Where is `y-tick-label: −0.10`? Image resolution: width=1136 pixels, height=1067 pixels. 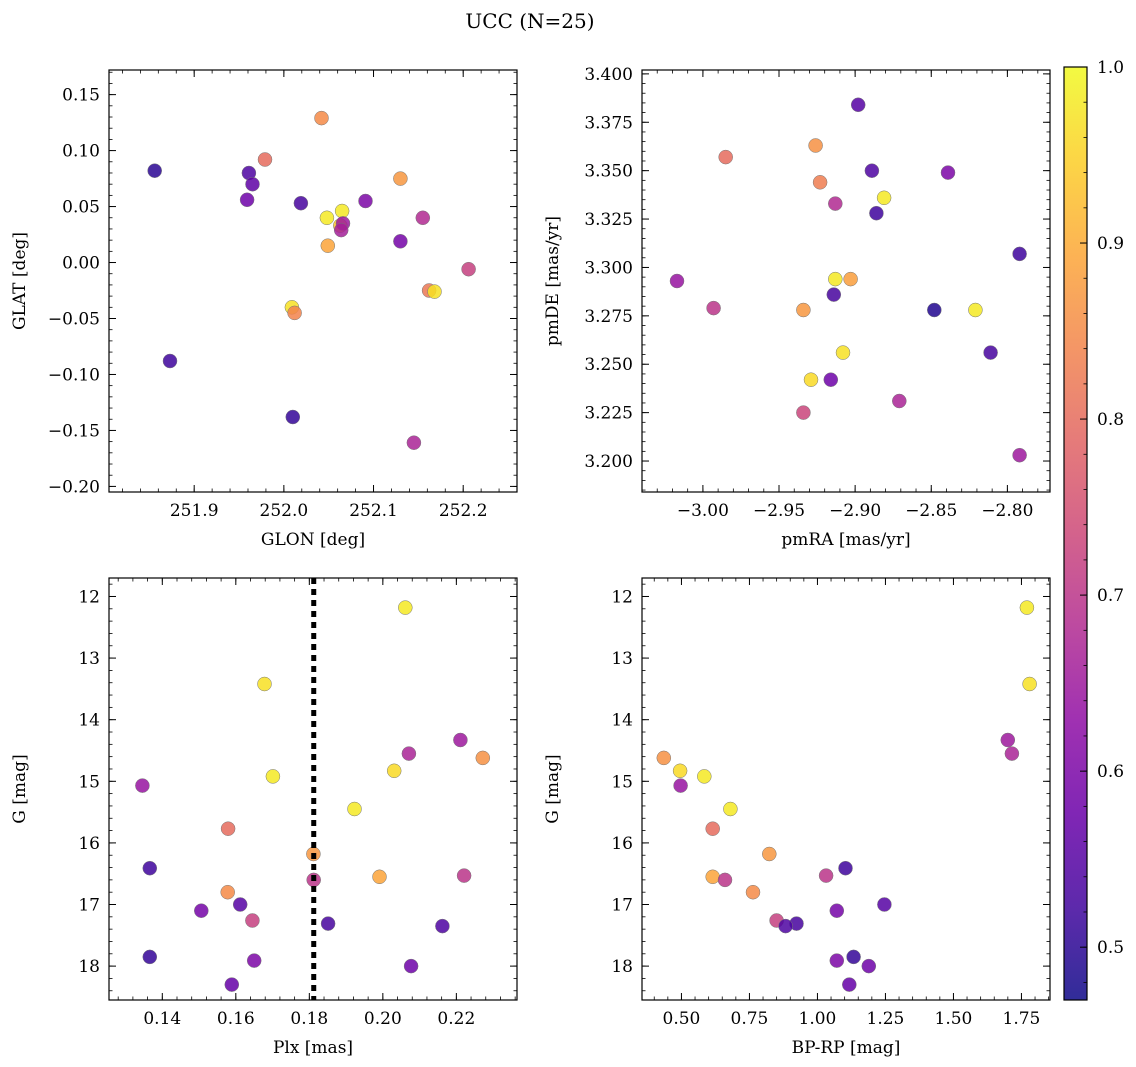 y-tick-label: −0.10 is located at coordinates (74, 375).